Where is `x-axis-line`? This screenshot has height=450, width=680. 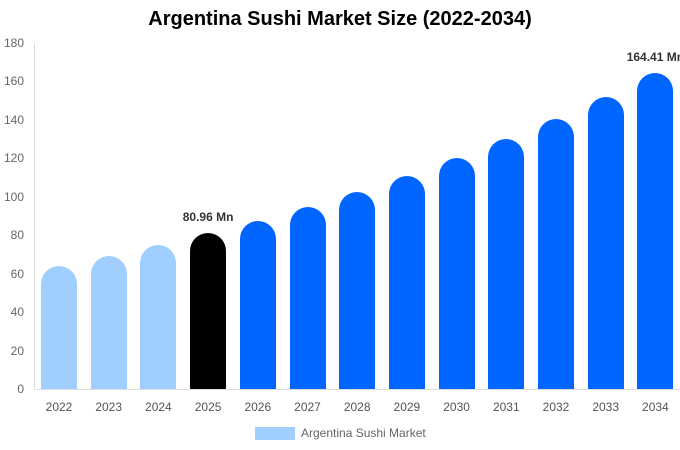 x-axis-line is located at coordinates (357, 389).